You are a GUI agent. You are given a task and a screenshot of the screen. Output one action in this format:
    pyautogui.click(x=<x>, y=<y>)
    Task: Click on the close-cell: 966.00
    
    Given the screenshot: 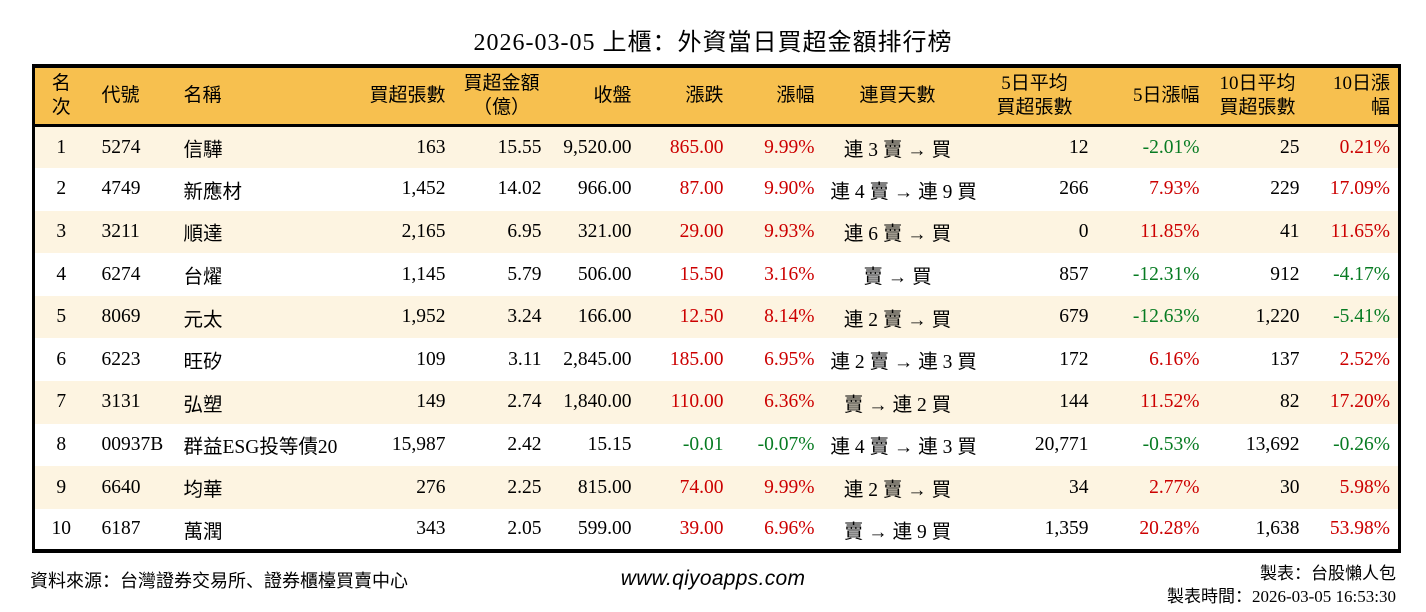 What is the action you would take?
    pyautogui.click(x=604, y=189)
    